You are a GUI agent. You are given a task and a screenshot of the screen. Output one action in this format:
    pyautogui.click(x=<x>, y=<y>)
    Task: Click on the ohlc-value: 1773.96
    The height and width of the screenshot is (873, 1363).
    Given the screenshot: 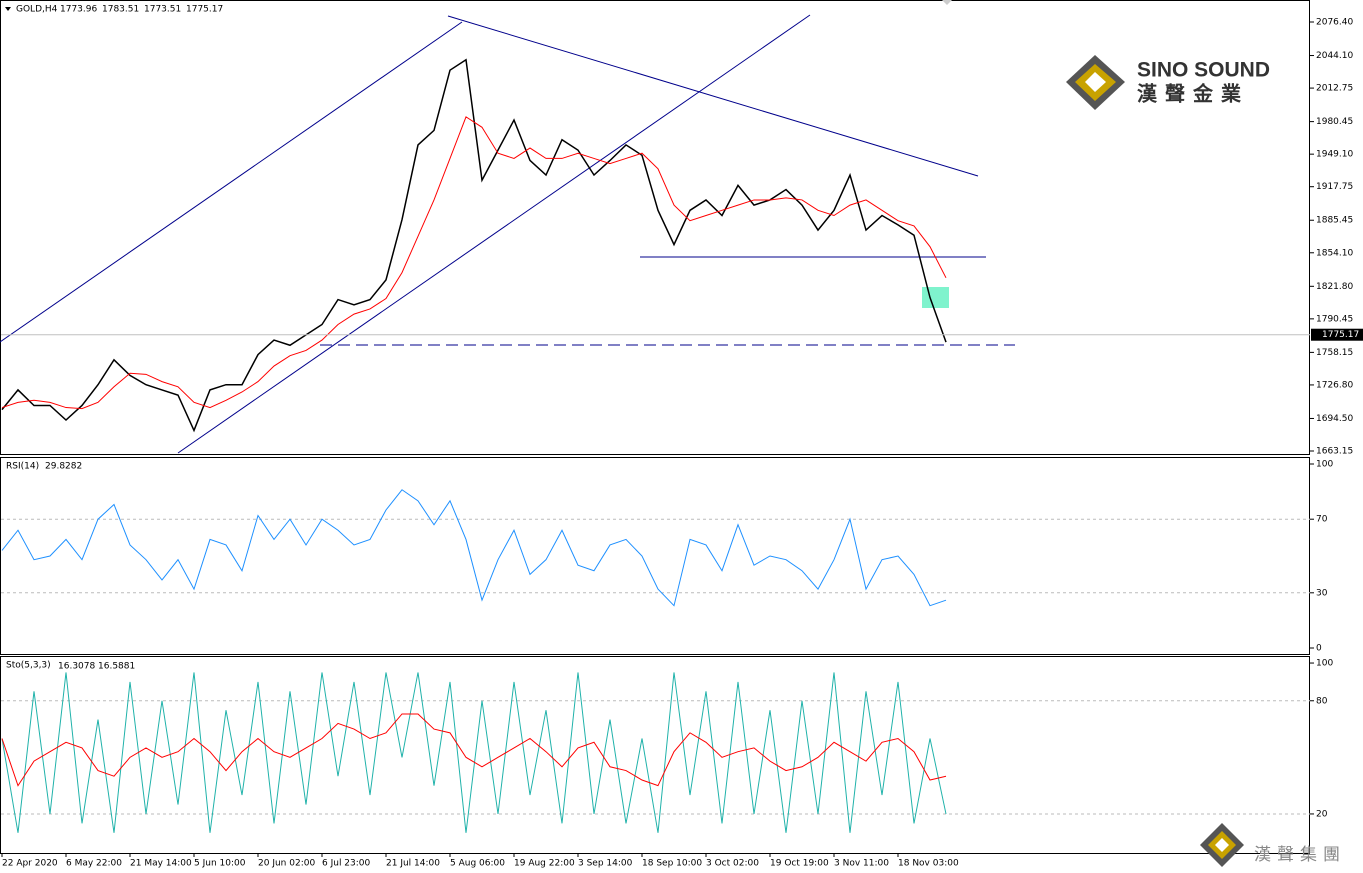 What is the action you would take?
    pyautogui.click(x=78, y=10)
    